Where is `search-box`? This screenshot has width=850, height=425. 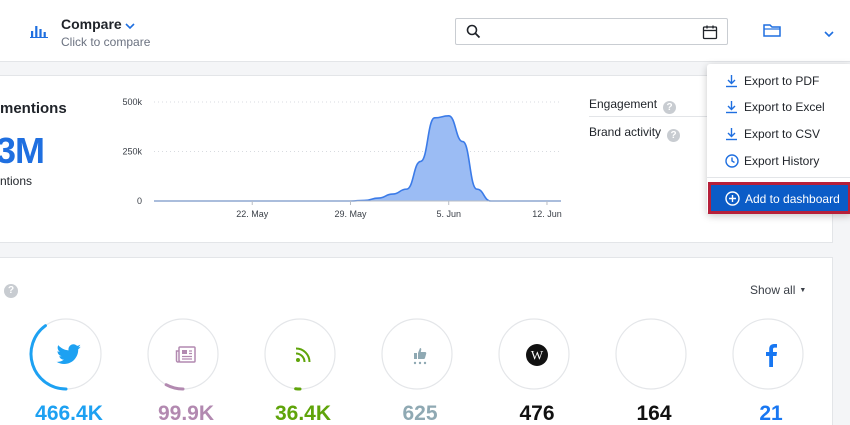 search-box is located at coordinates (591, 31).